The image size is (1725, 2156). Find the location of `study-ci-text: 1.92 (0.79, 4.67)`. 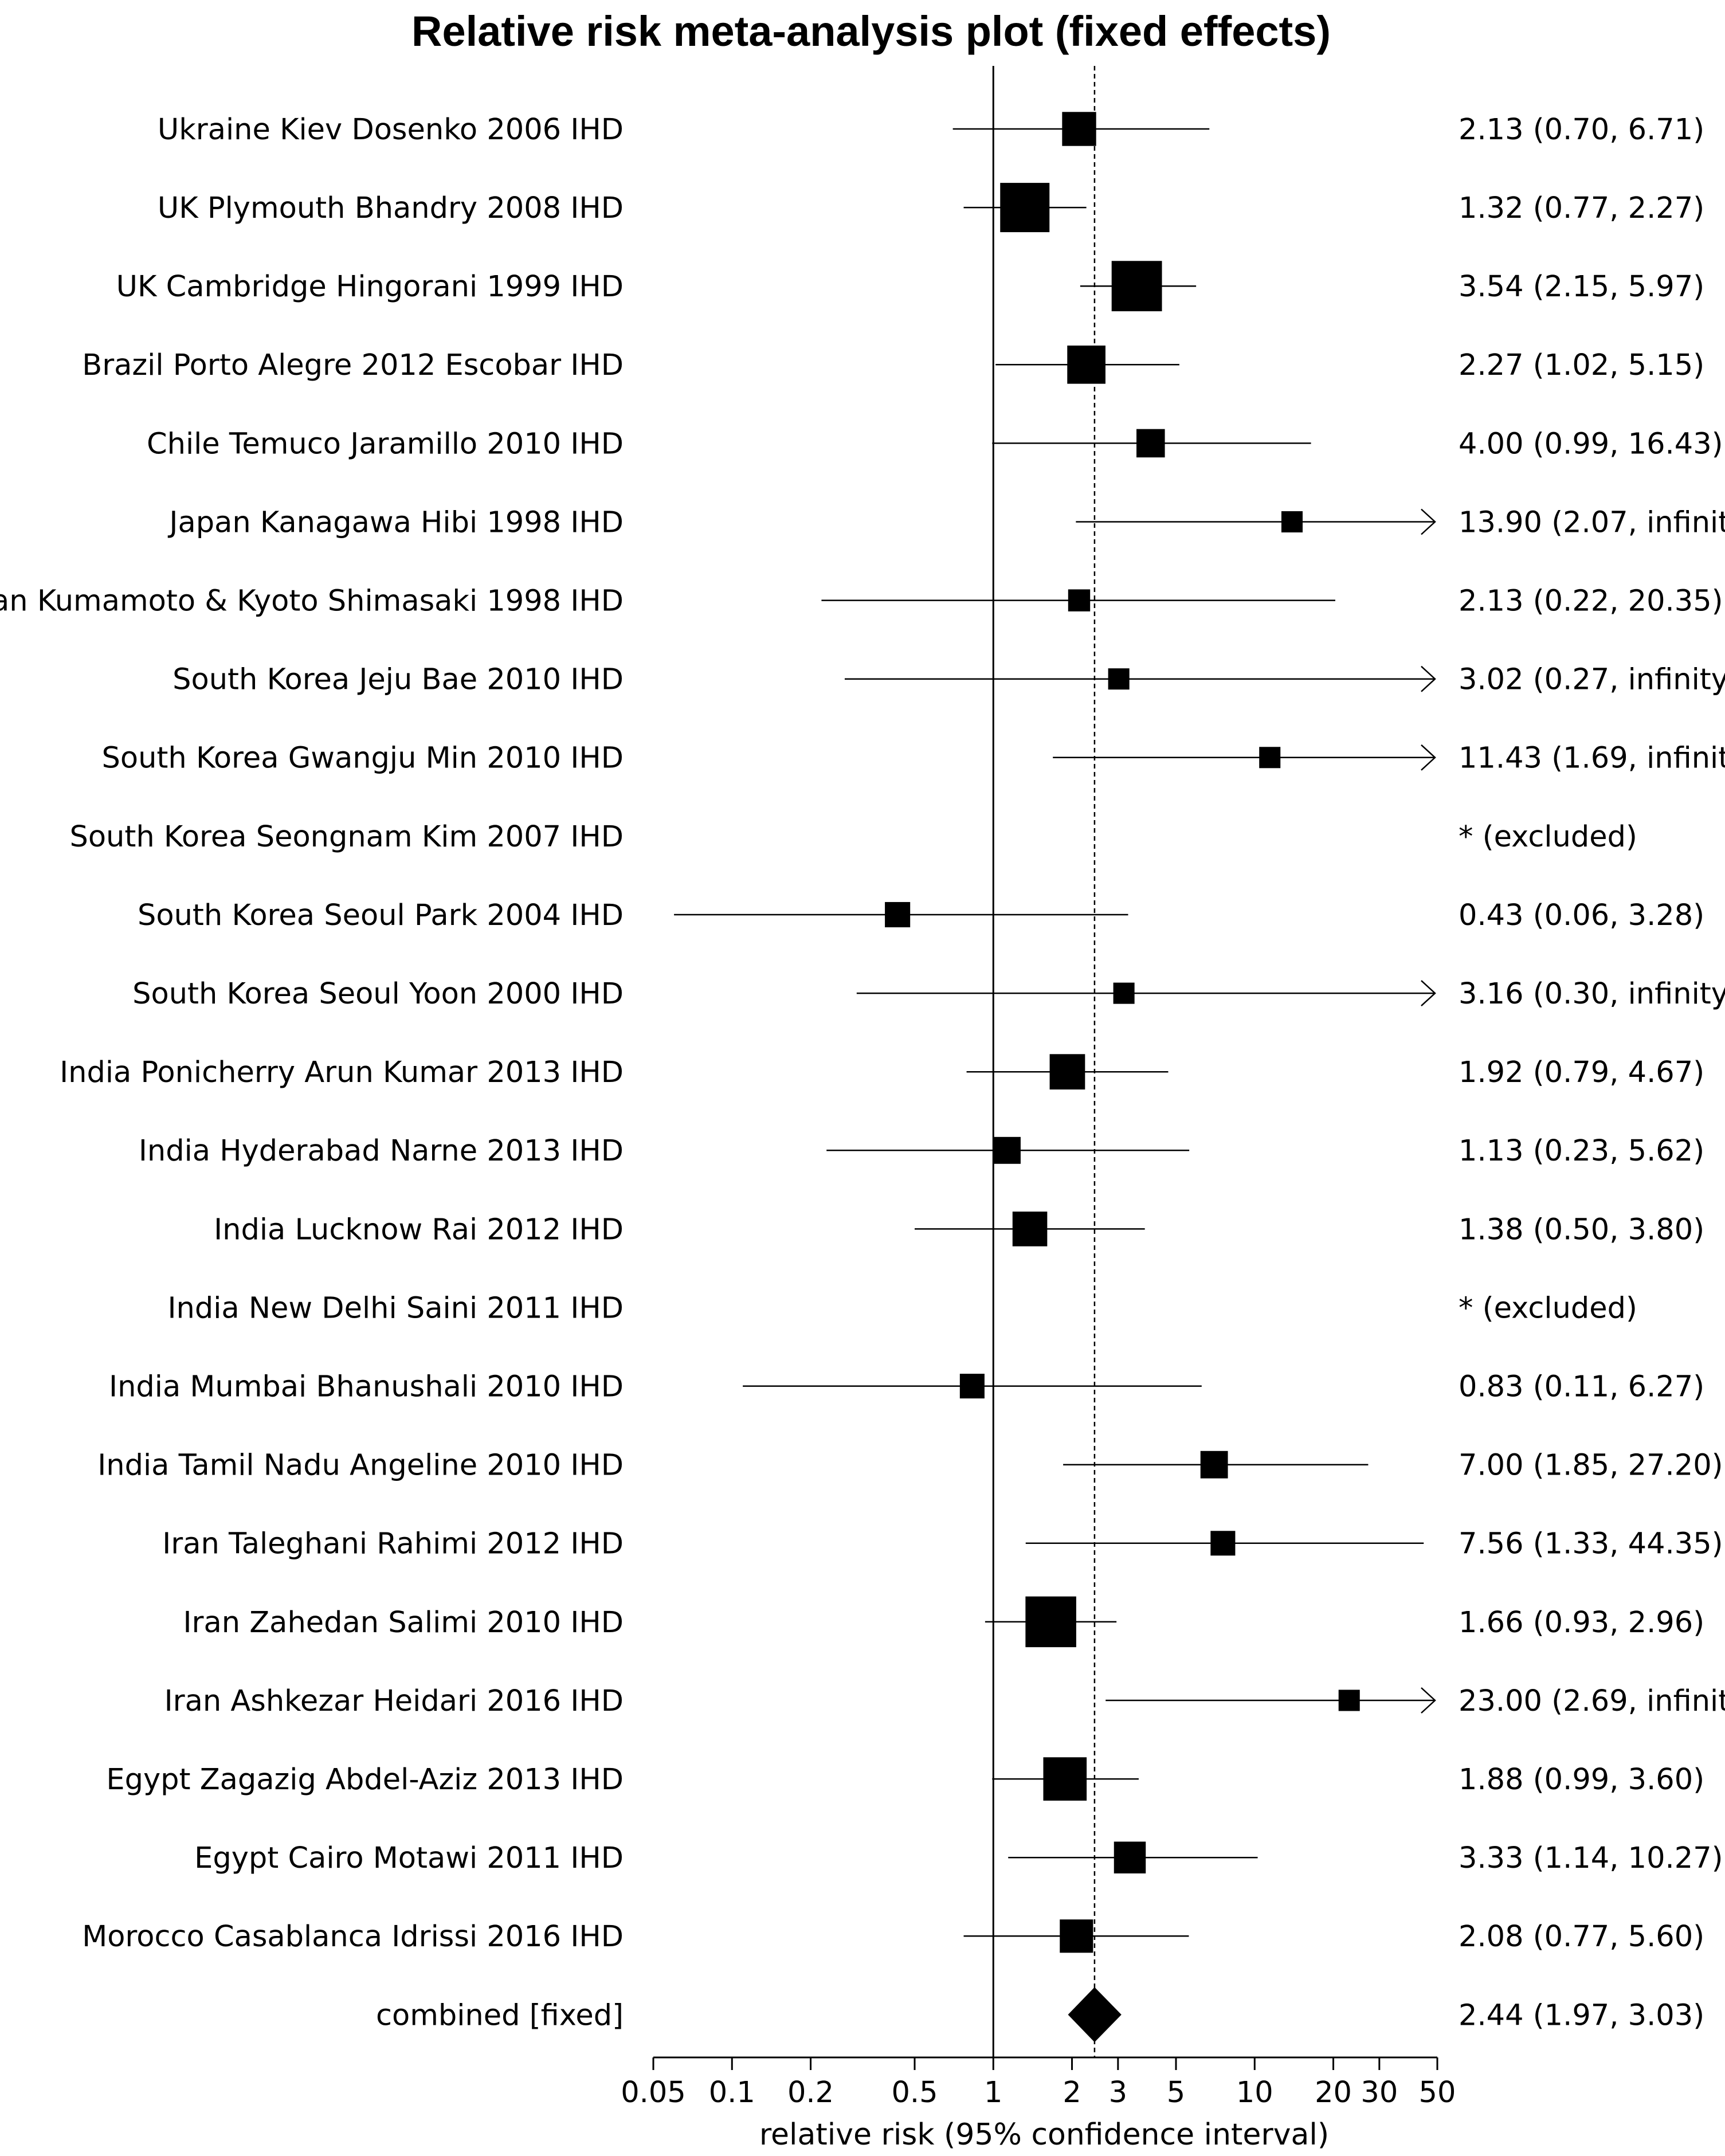

study-ci-text: 1.92 (0.79, 4.67) is located at coordinates (1581, 1072).